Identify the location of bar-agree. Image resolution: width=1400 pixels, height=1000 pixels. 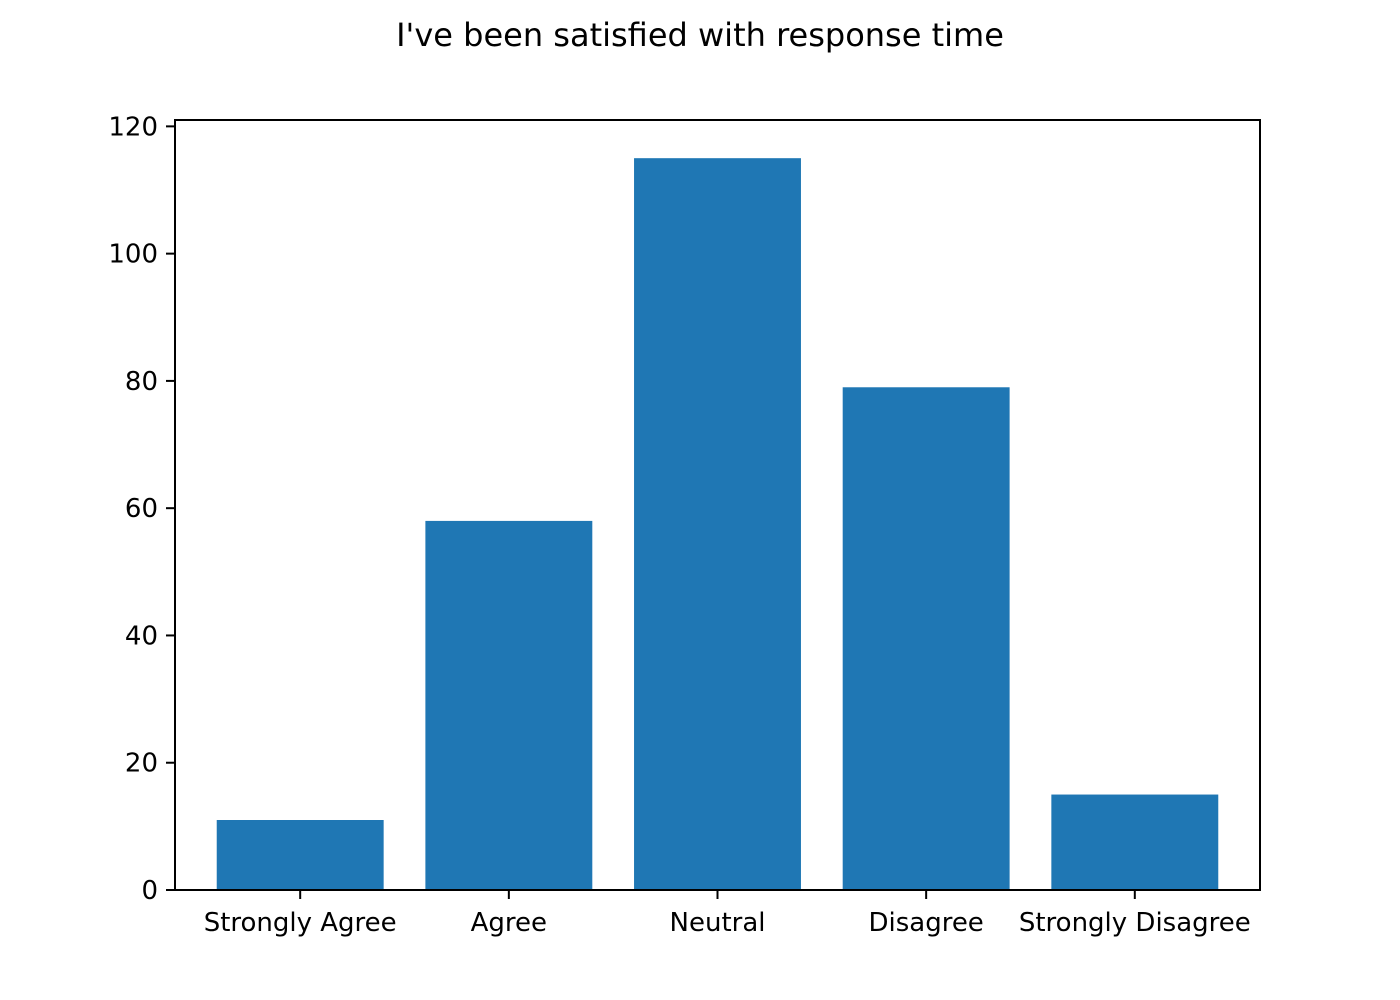
(509, 705).